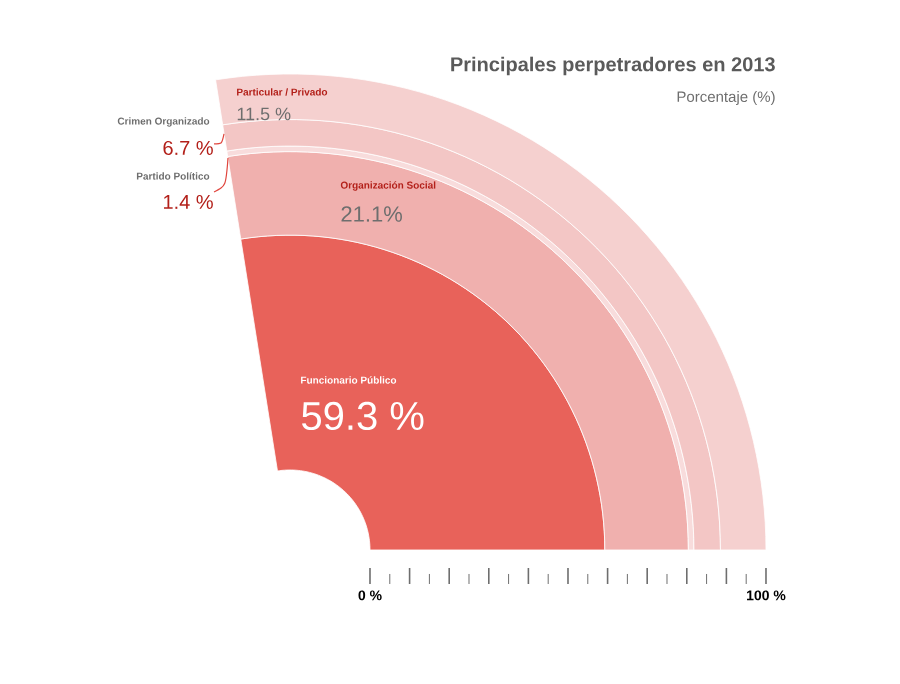 The image size is (900, 684). What do you see at coordinates (188, 201) in the screenshot?
I see `data-label: 1.4 %` at bounding box center [188, 201].